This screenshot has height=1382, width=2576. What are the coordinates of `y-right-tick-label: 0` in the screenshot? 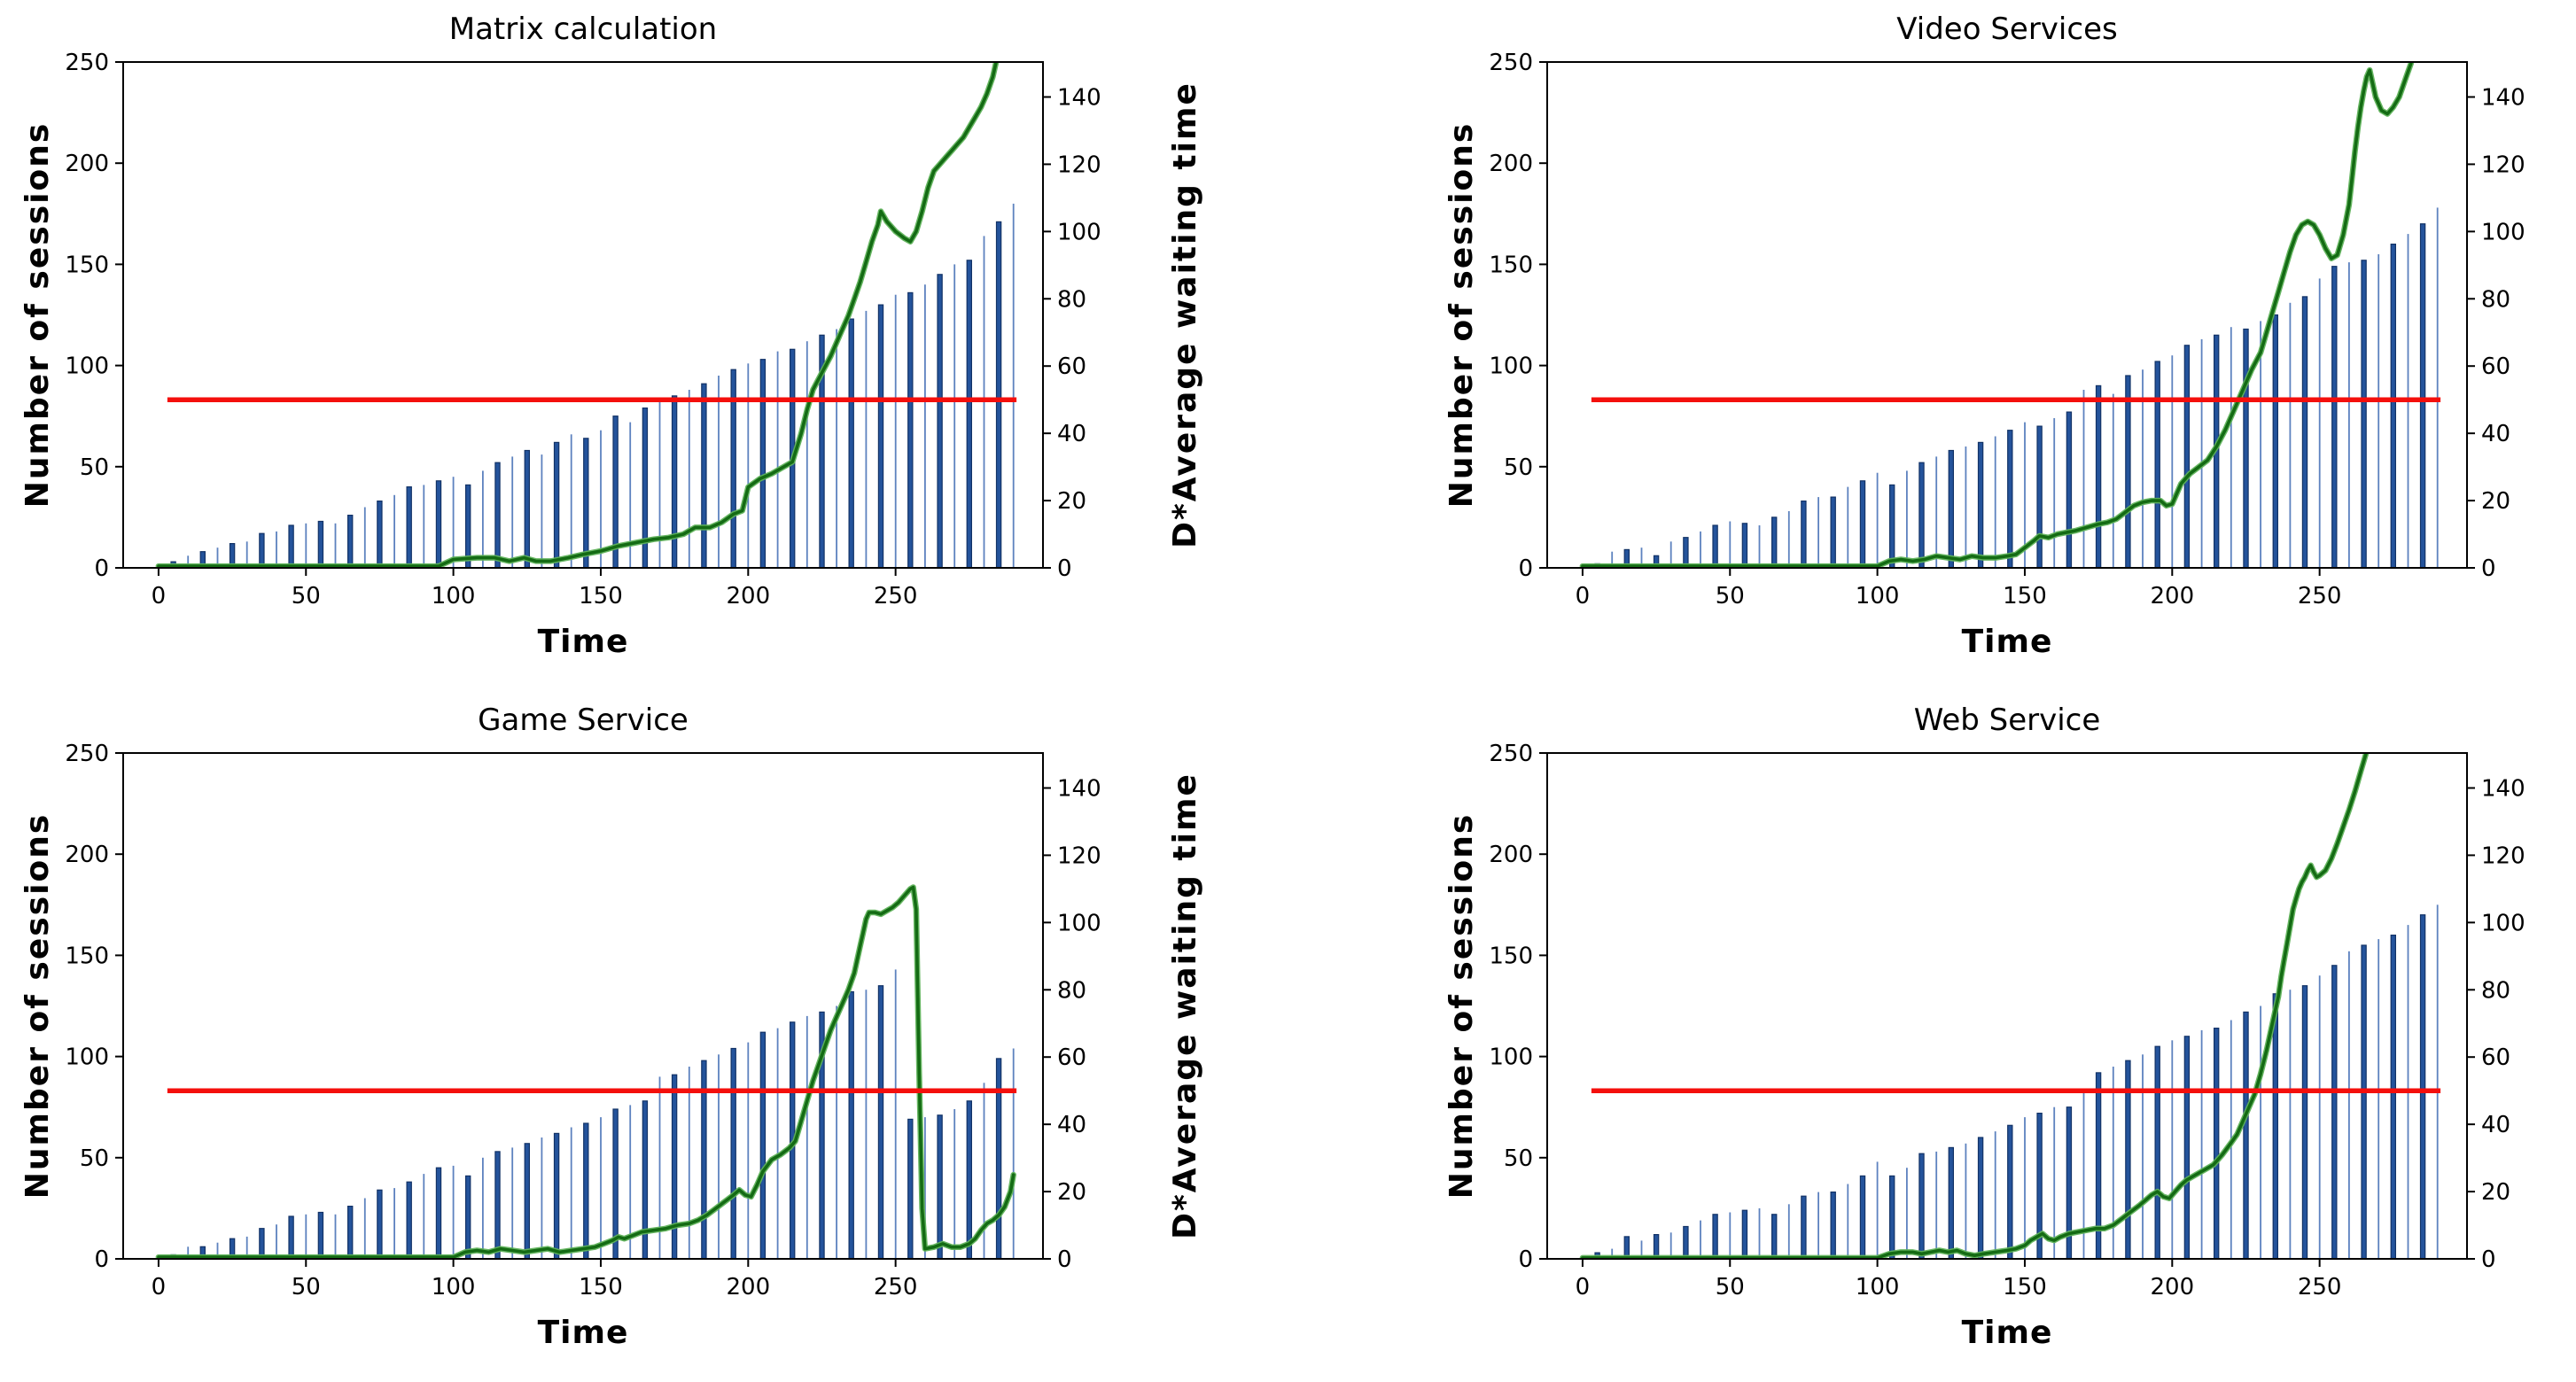 It's located at (1064, 568).